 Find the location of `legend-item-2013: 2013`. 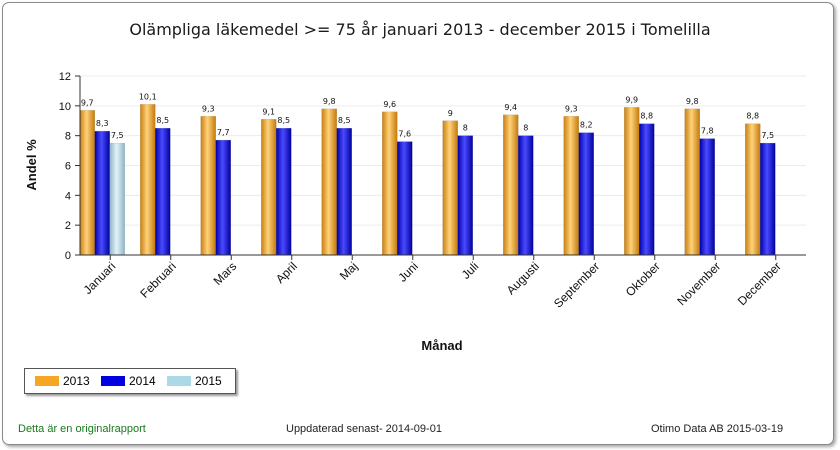

legend-item-2013: 2013 is located at coordinates (62, 381).